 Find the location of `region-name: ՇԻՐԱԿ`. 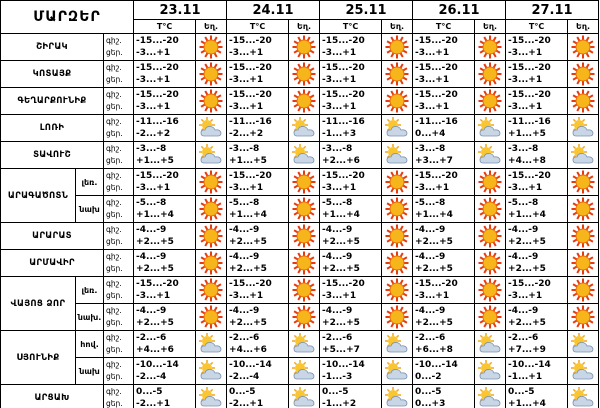

region-name: ՇԻՐԱԿ is located at coordinates (52, 47).